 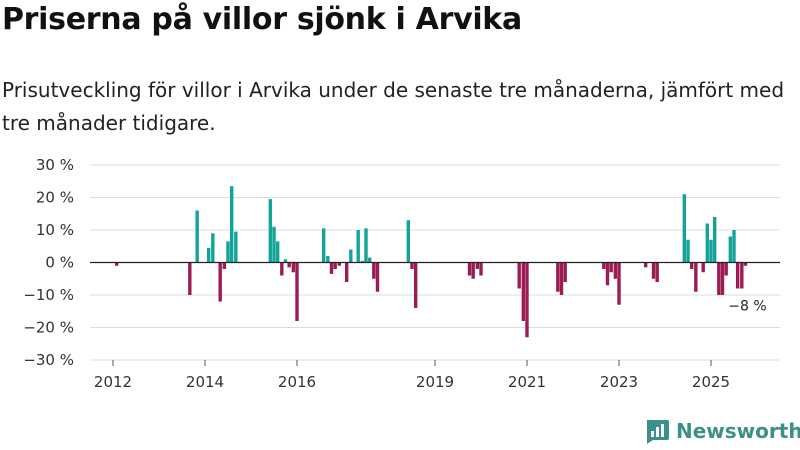 What do you see at coordinates (435, 382) in the screenshot?
I see `x-tick-label: 2019` at bounding box center [435, 382].